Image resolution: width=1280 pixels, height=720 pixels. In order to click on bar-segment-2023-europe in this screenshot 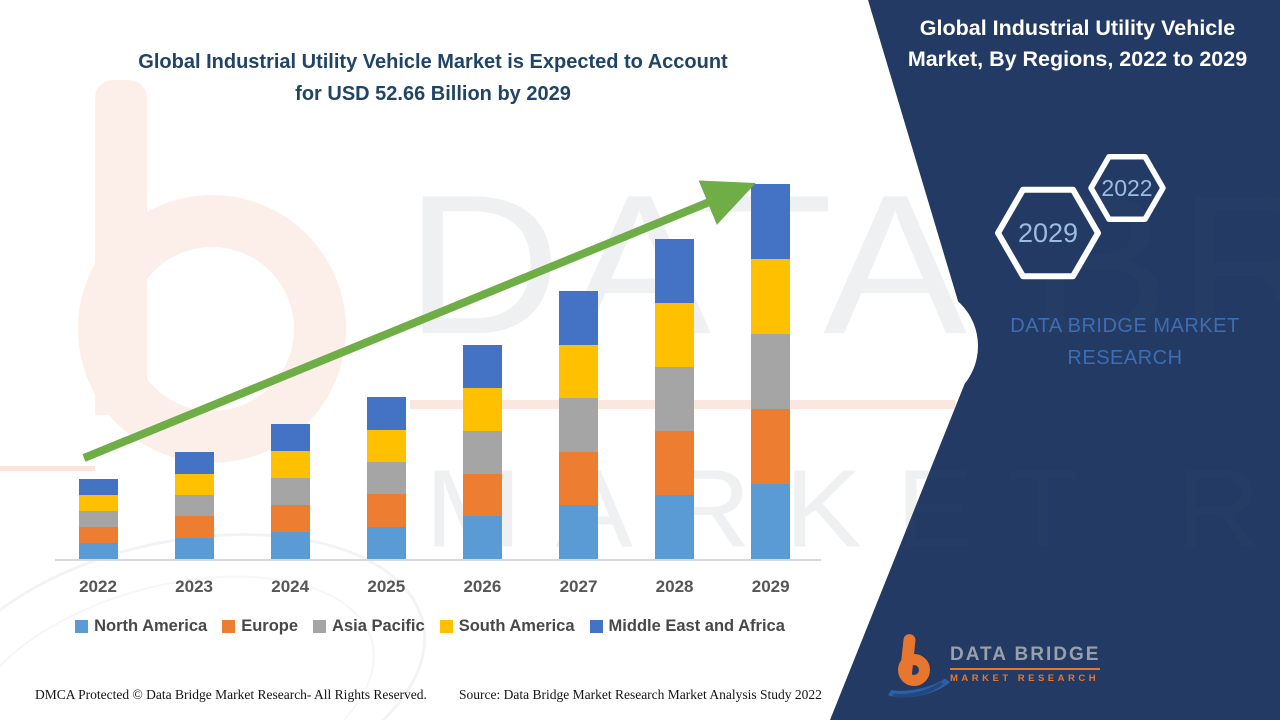, I will do `click(194, 527)`.